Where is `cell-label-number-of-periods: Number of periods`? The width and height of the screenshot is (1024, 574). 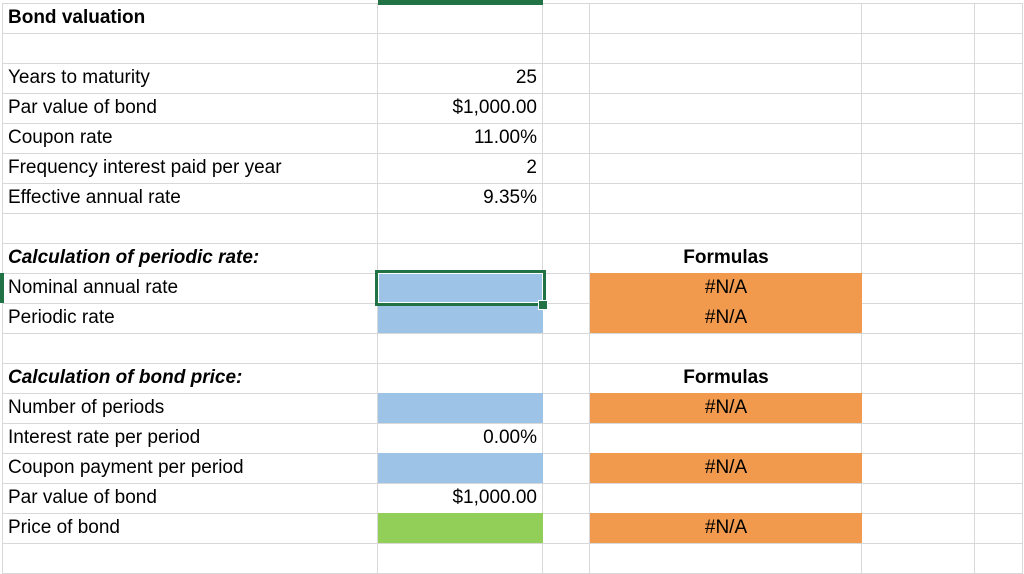
cell-label-number-of-periods: Number of periods is located at coordinates (86, 407).